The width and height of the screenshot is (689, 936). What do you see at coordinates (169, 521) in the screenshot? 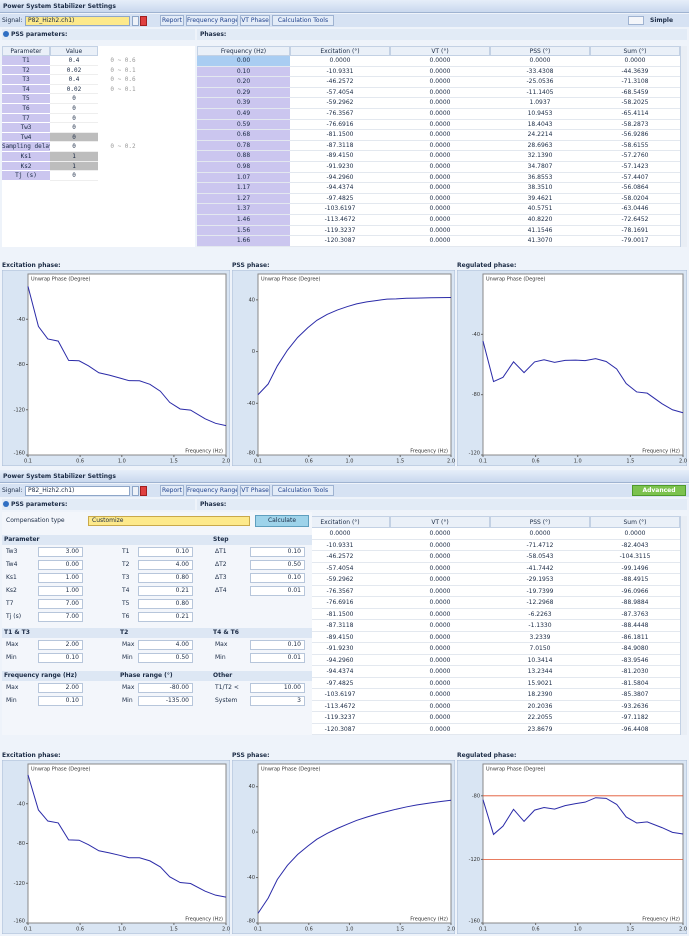
I see `compensation-select: Customize` at bounding box center [169, 521].